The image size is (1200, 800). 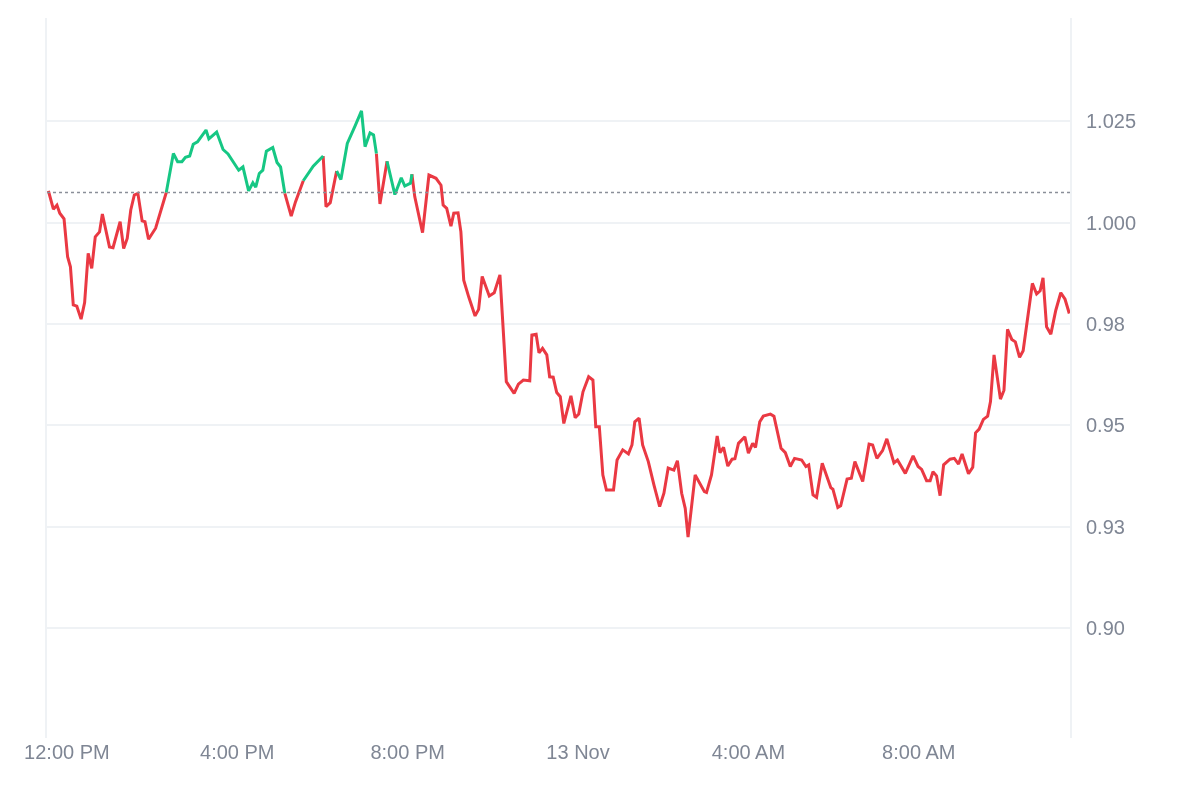 What do you see at coordinates (407, 752) in the screenshot?
I see `x-tick-label: 8:00 PM` at bounding box center [407, 752].